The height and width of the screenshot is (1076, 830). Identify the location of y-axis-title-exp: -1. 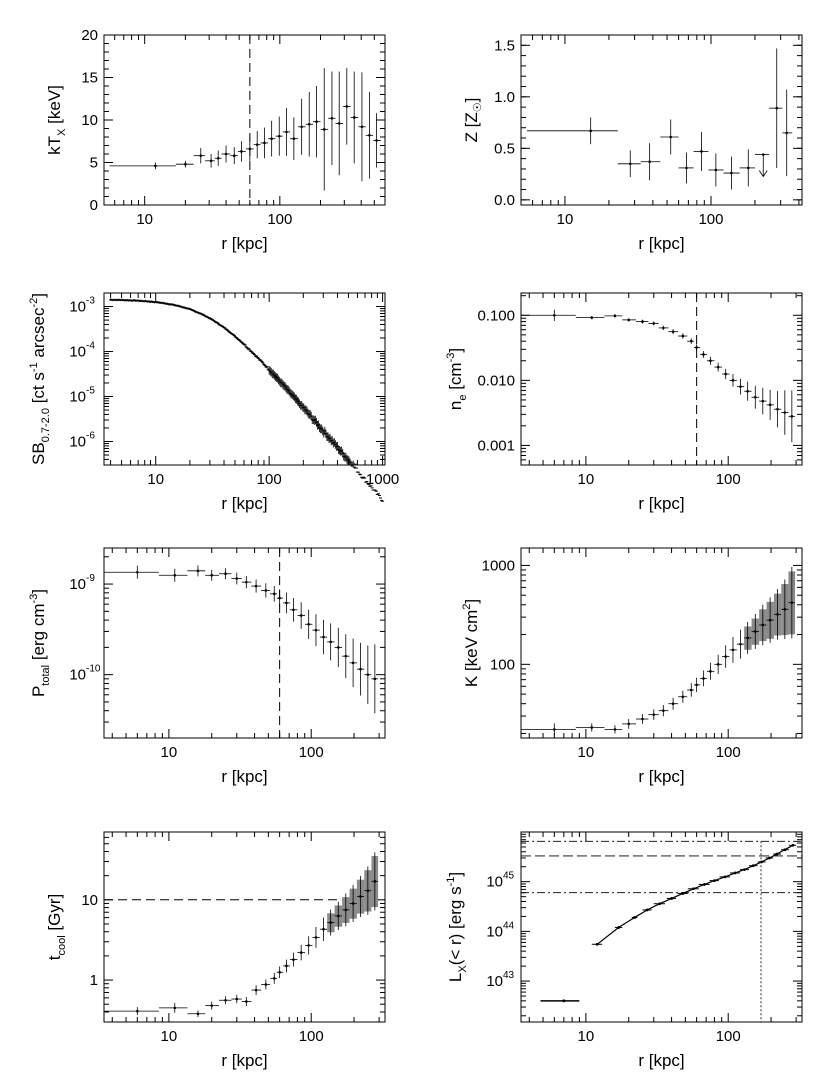
(451, 882).